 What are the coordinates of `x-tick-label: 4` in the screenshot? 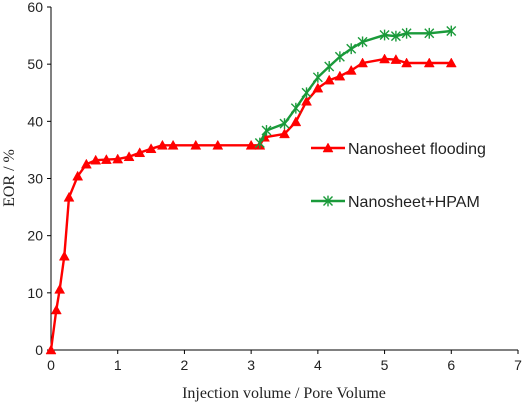 It's located at (318, 365).